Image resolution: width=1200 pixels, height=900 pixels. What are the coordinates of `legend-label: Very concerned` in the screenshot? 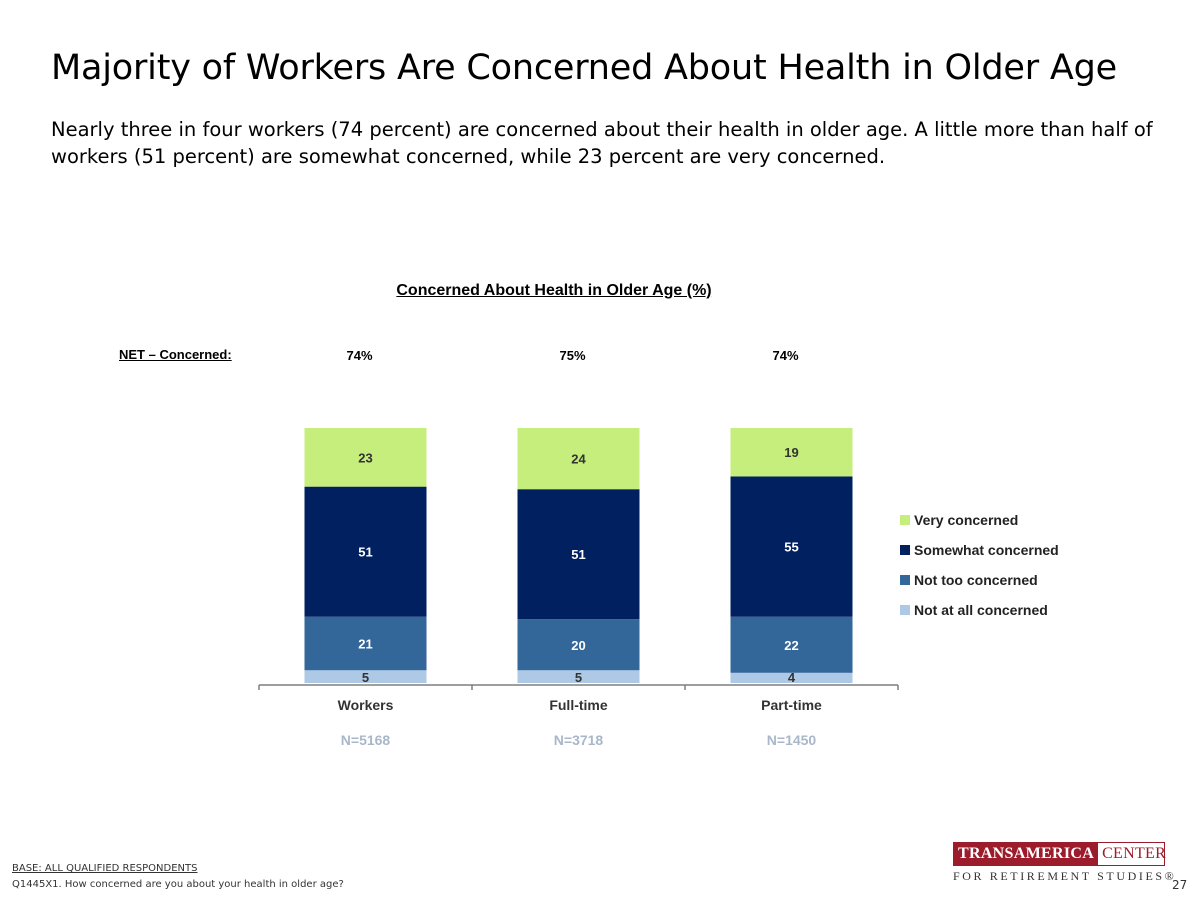 It's located at (966, 520).